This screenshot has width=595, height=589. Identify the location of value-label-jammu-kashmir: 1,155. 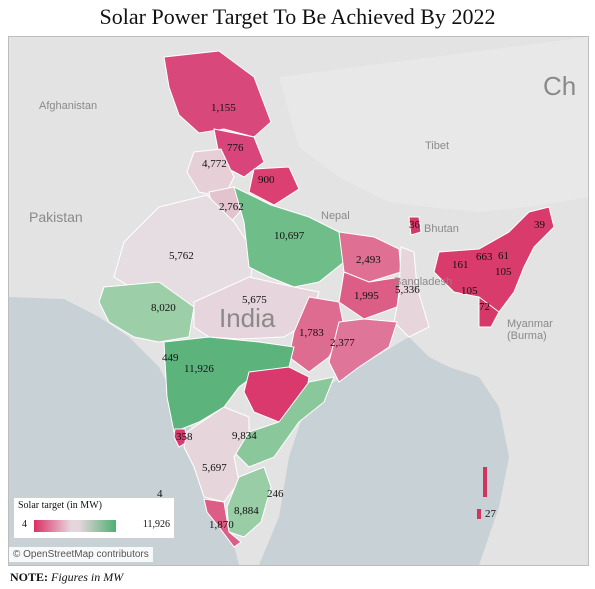
(223, 108).